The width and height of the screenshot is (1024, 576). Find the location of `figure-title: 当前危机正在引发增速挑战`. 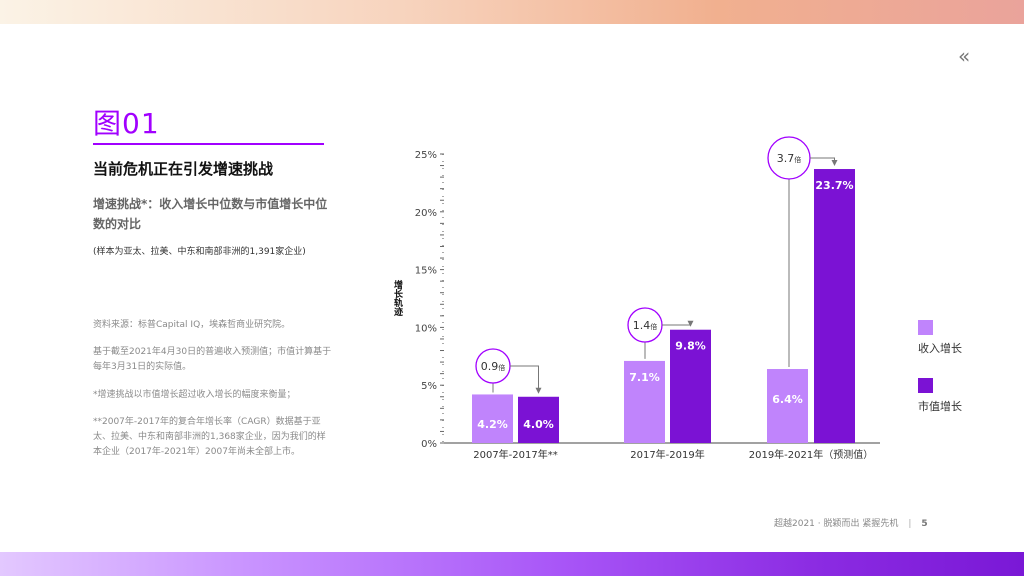

figure-title: 当前危机正在引发增速挑战 is located at coordinates (183, 169).